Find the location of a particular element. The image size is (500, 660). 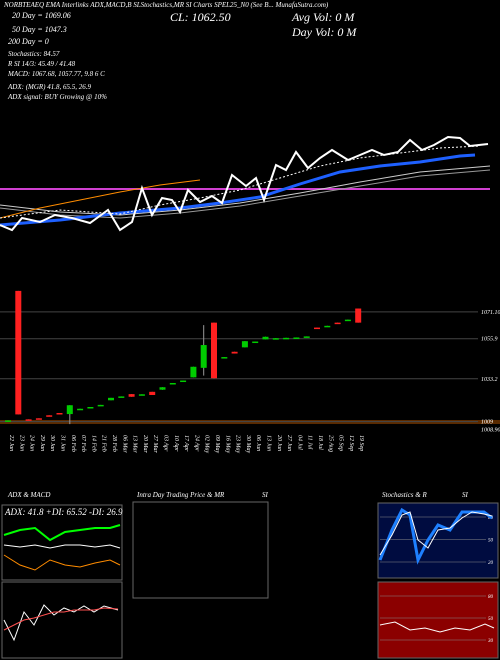

x-tick-label: 25 Aug is located at coordinates (330, 443).